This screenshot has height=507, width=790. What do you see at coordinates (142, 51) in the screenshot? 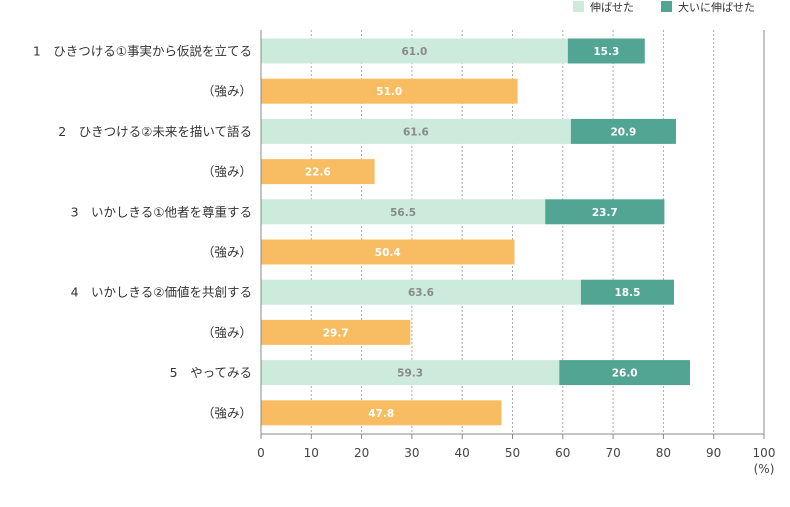
I see `category-label: 1 ひきつける①事実から仮説を立てる` at bounding box center [142, 51].